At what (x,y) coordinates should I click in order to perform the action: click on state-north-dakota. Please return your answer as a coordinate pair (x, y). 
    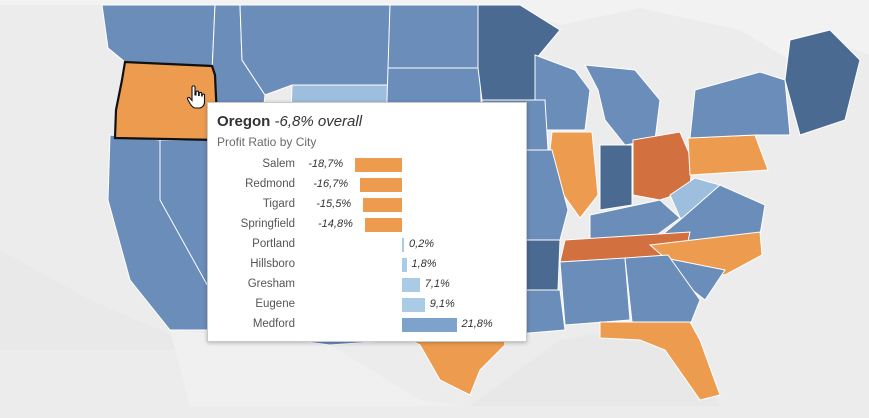
    Looking at the image, I should click on (433, 36).